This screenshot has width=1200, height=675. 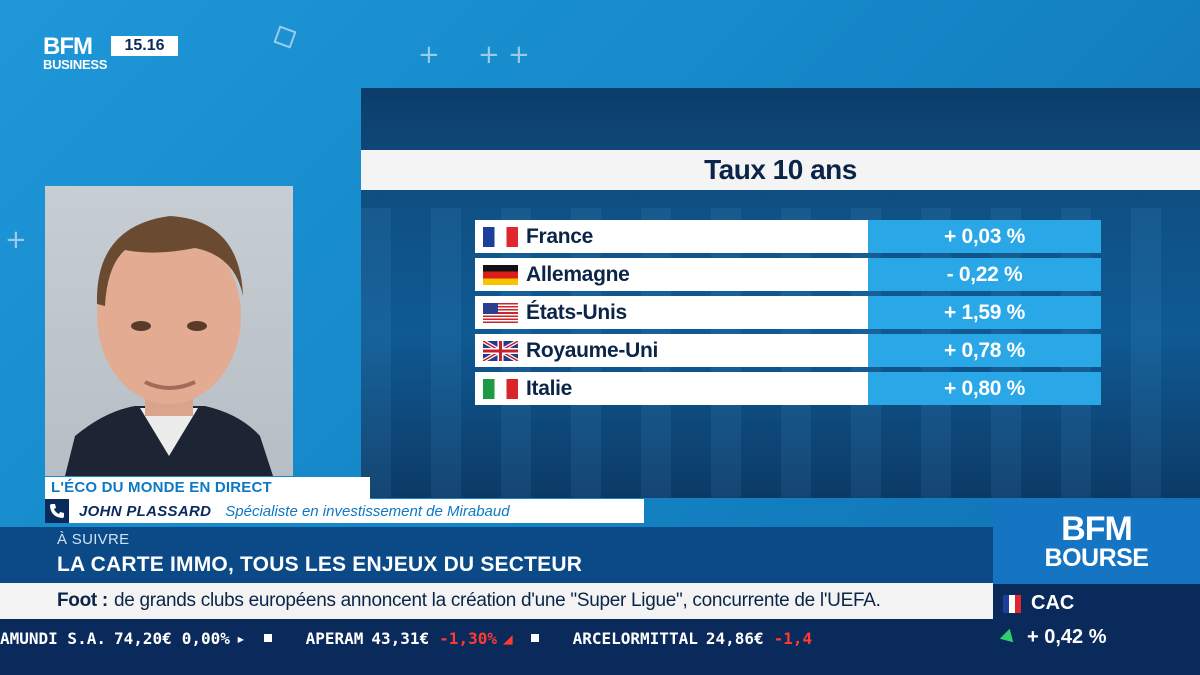 What do you see at coordinates (1053, 603) in the screenshot?
I see `index-name: CAC` at bounding box center [1053, 603].